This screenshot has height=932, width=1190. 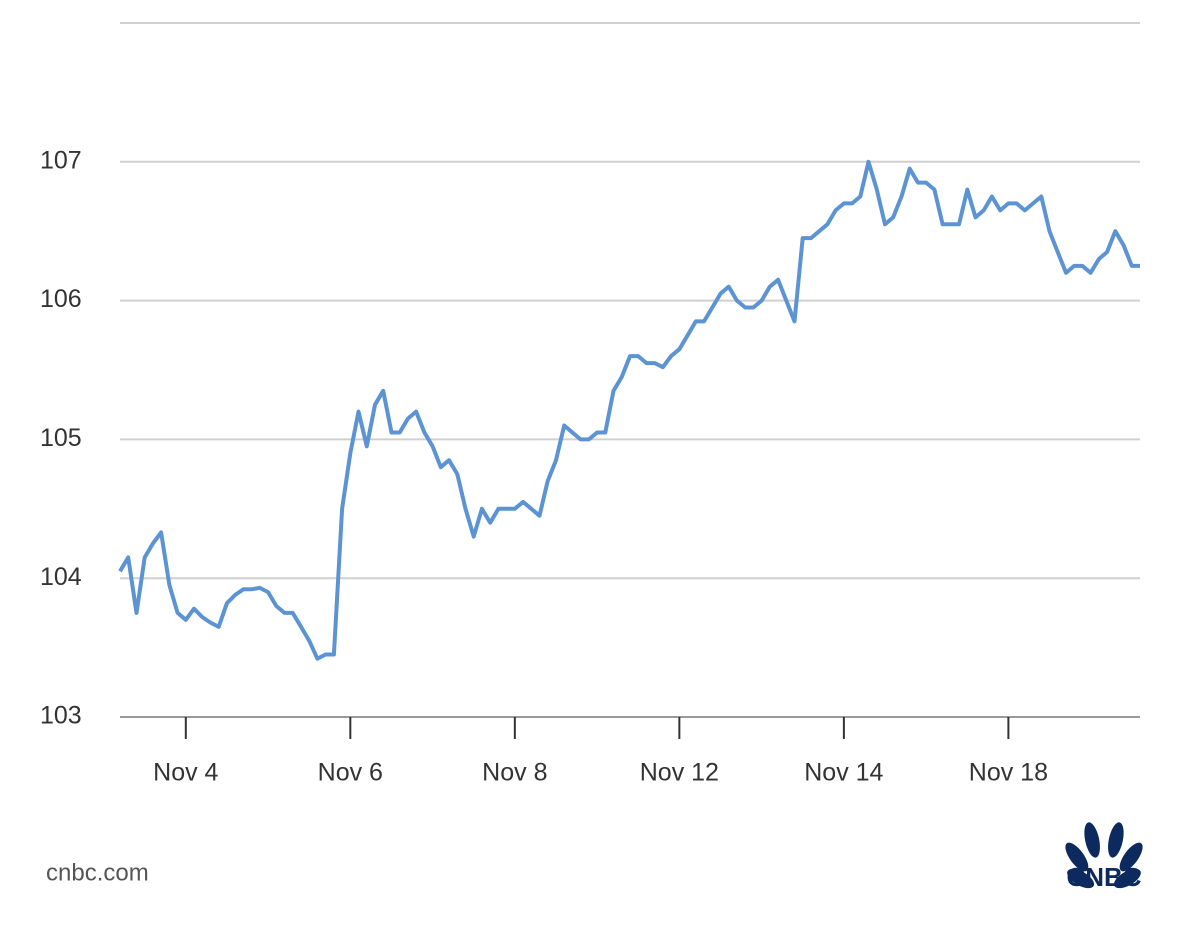 What do you see at coordinates (843, 773) in the screenshot?
I see `x-tick-label: Nov 14` at bounding box center [843, 773].